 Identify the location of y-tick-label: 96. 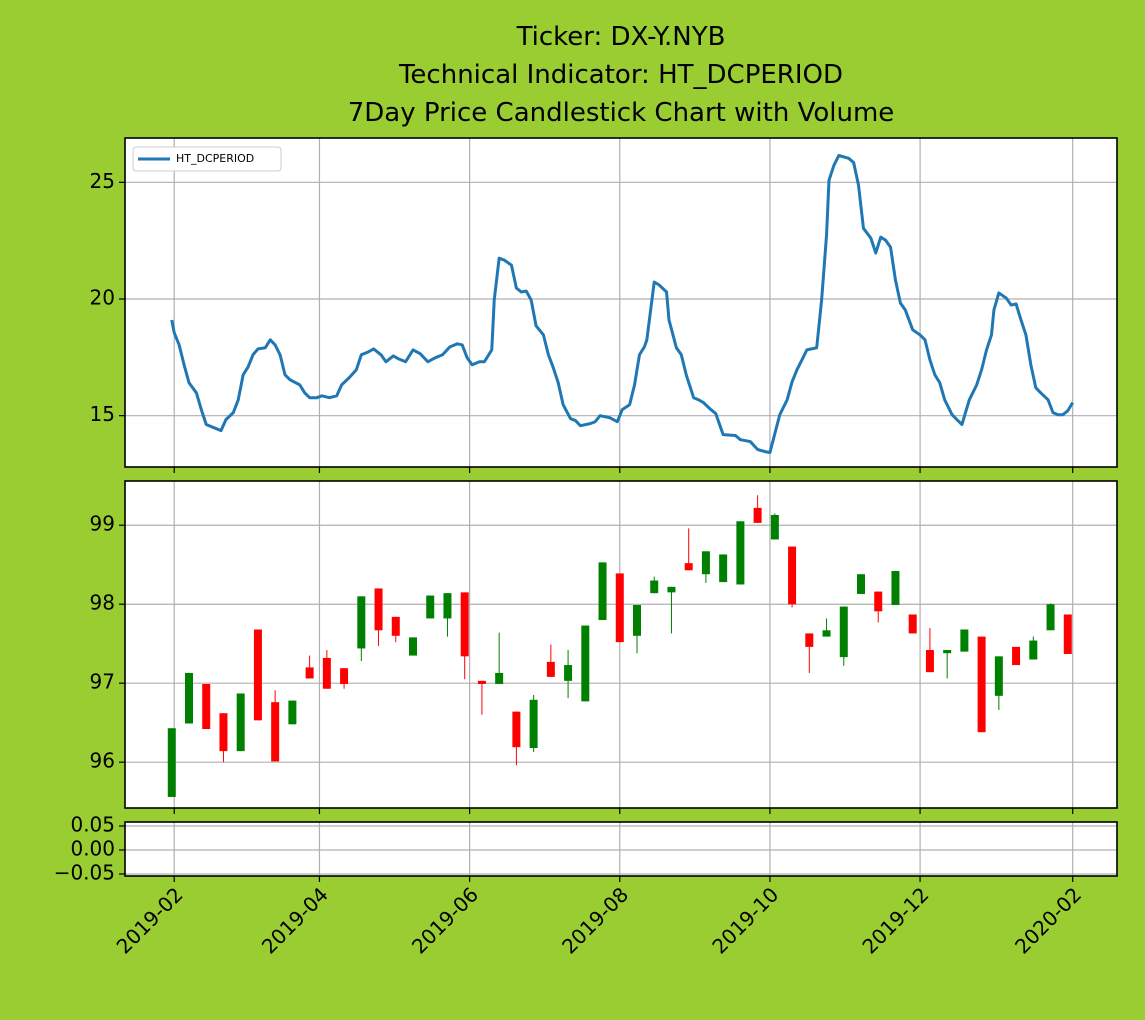
(102, 761).